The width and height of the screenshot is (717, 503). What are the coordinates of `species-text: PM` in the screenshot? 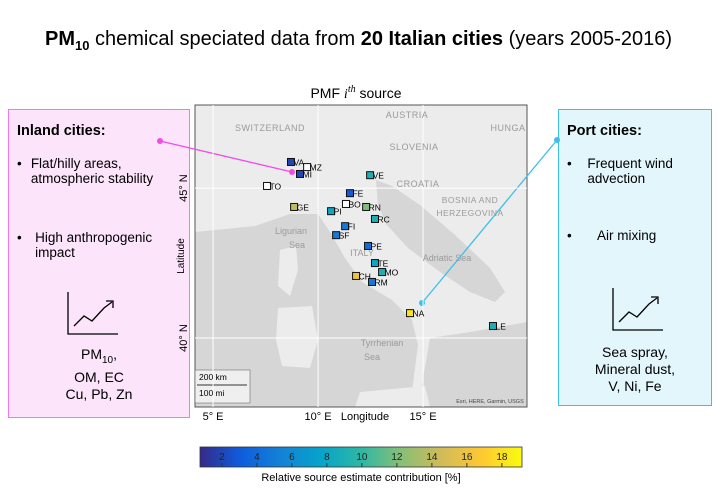 It's located at (91, 354).